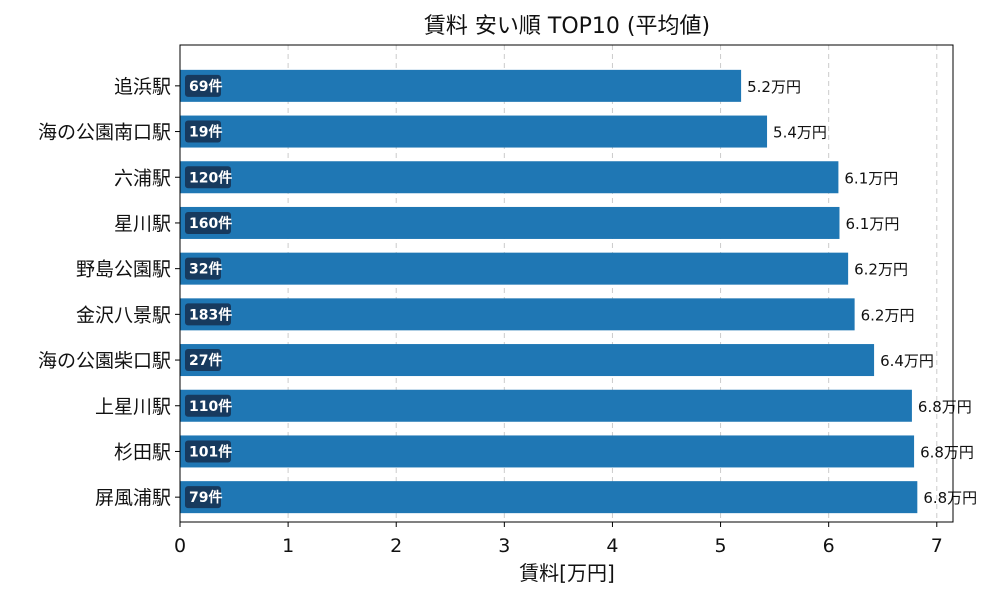 Image resolution: width=1000 pixels, height=600 pixels. What do you see at coordinates (567, 573) in the screenshot?
I see `x-axis-label: 賃料[万円]` at bounding box center [567, 573].